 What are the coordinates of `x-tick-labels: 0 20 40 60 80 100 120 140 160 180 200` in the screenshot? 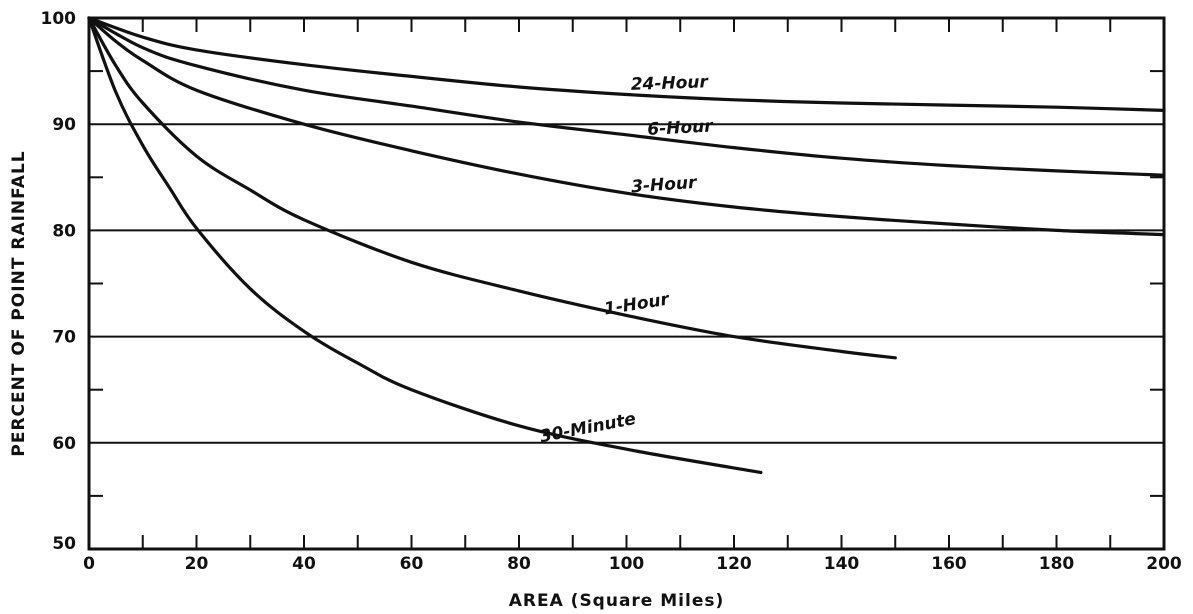 It's located at (632, 564).